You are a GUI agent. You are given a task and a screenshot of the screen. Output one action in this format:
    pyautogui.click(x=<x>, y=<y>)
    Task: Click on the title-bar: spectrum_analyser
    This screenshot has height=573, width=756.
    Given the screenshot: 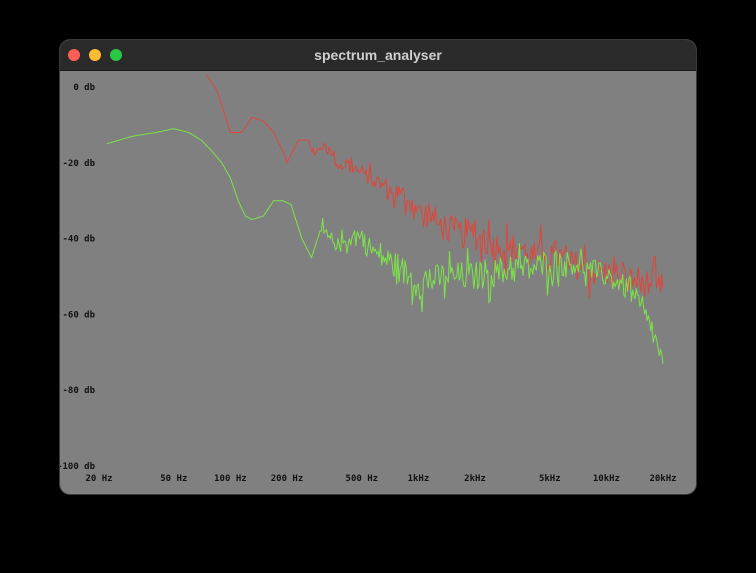 What is the action you would take?
    pyautogui.click(x=378, y=55)
    